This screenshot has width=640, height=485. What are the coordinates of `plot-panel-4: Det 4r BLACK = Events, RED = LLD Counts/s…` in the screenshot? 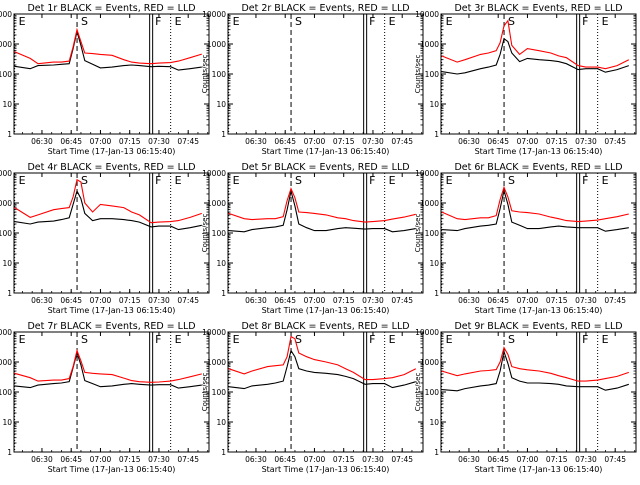 It's located at (105, 238).